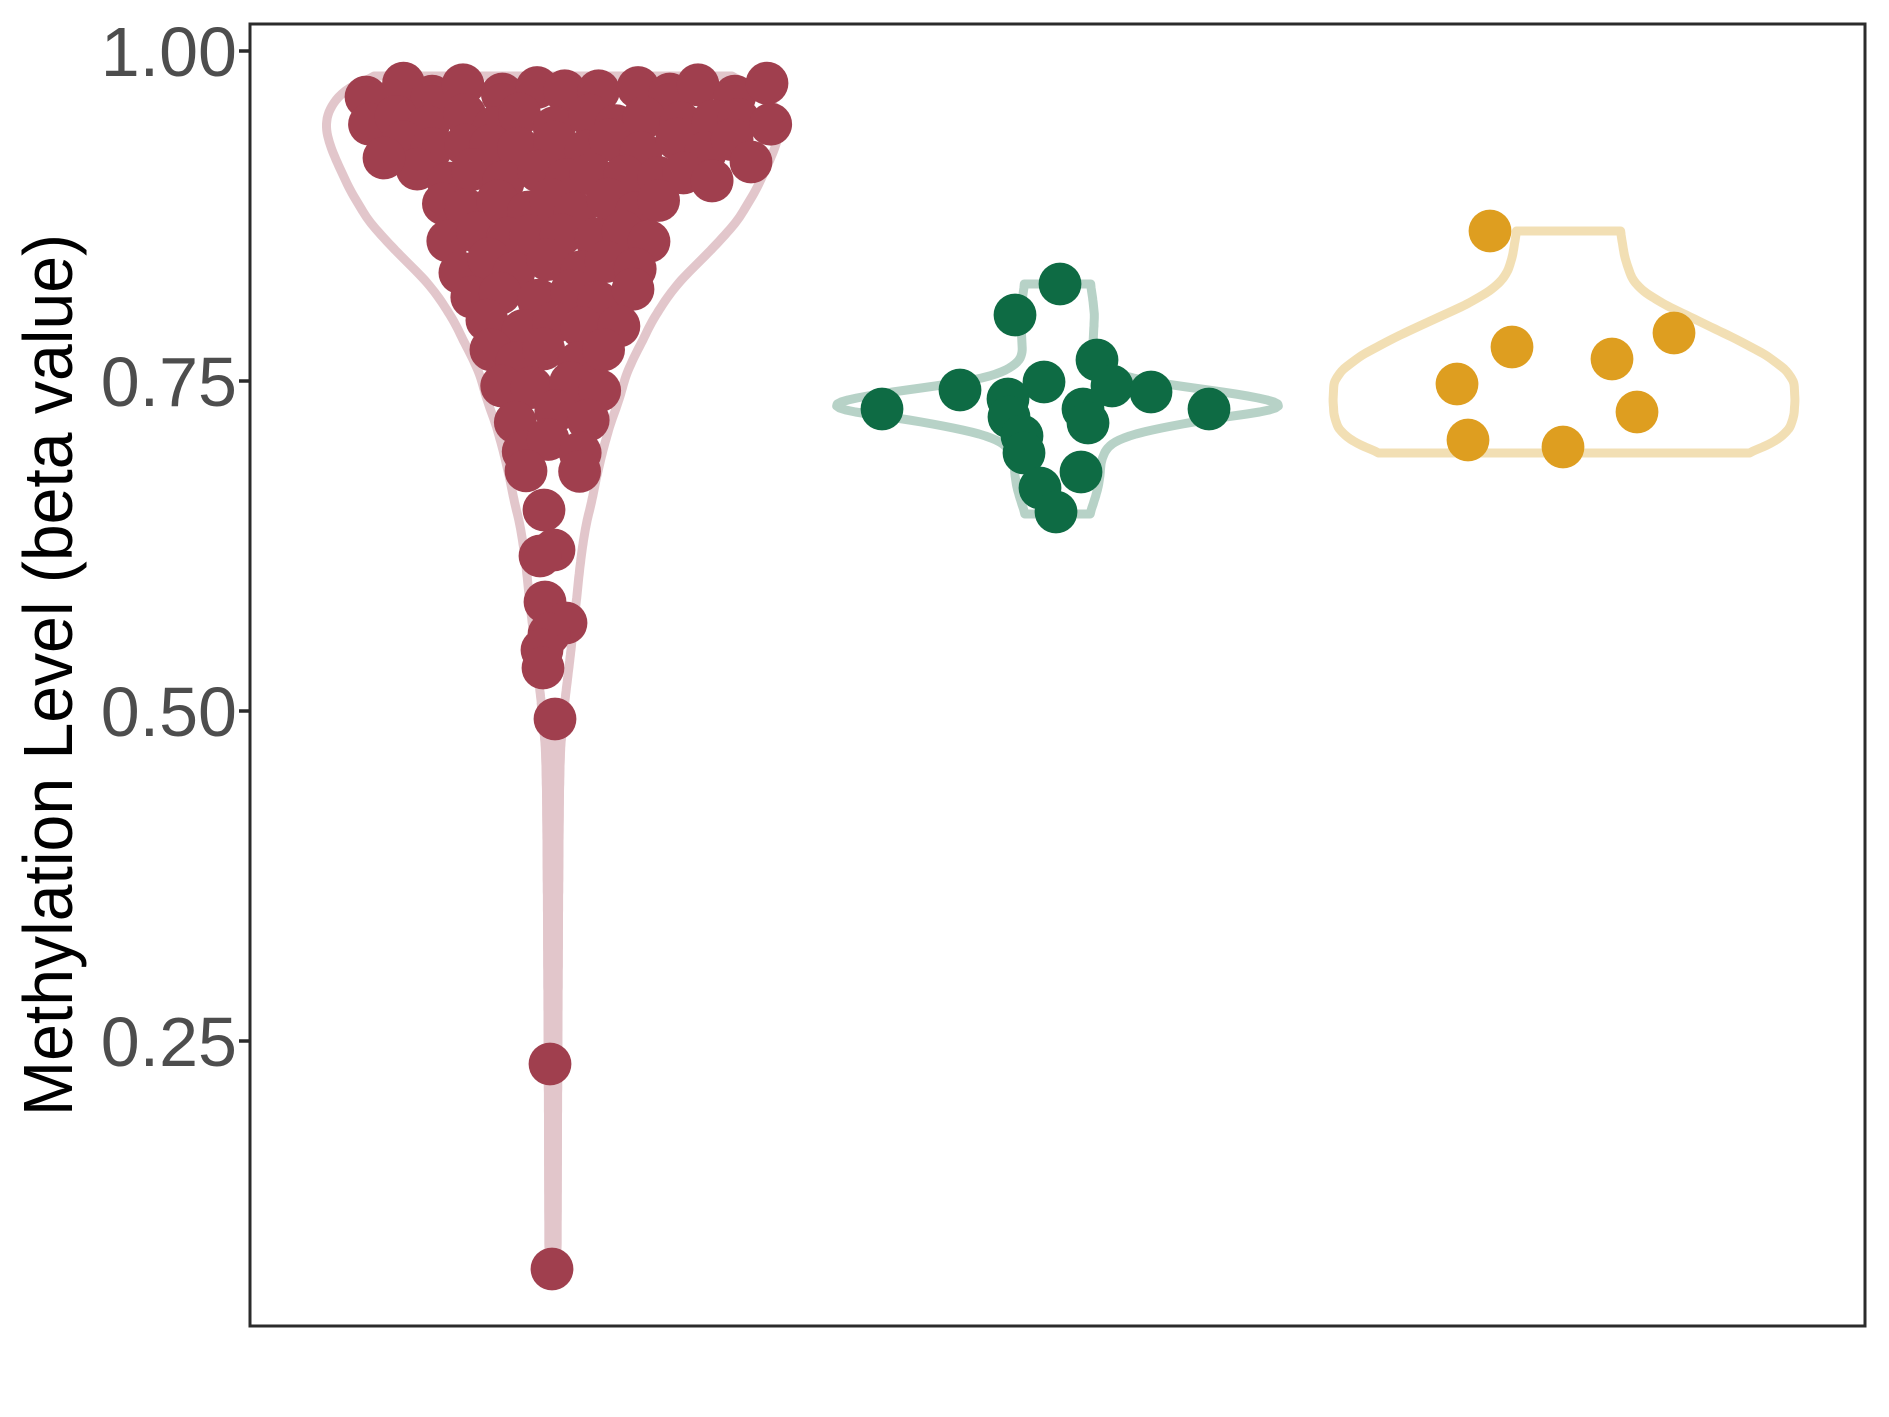 The image size is (1889, 1417). What do you see at coordinates (169, 382) in the screenshot?
I see `svg-text: 0.75` at bounding box center [169, 382].